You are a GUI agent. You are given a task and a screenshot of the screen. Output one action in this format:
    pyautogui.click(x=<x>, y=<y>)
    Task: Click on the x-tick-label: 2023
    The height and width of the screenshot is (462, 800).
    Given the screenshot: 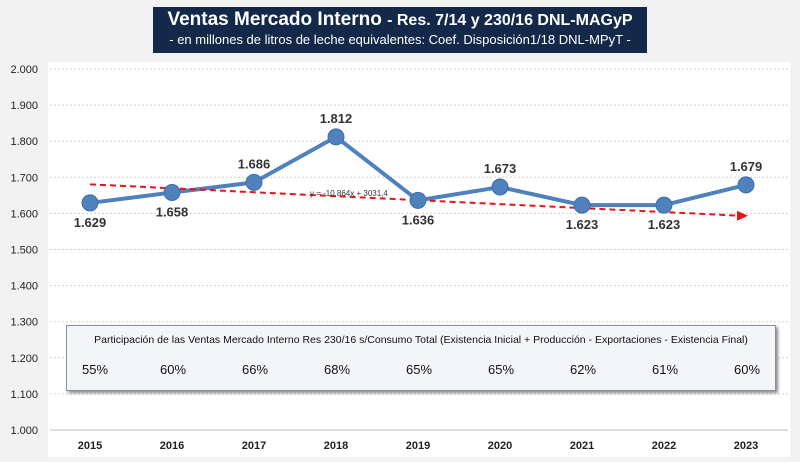 What is the action you would take?
    pyautogui.click(x=746, y=446)
    